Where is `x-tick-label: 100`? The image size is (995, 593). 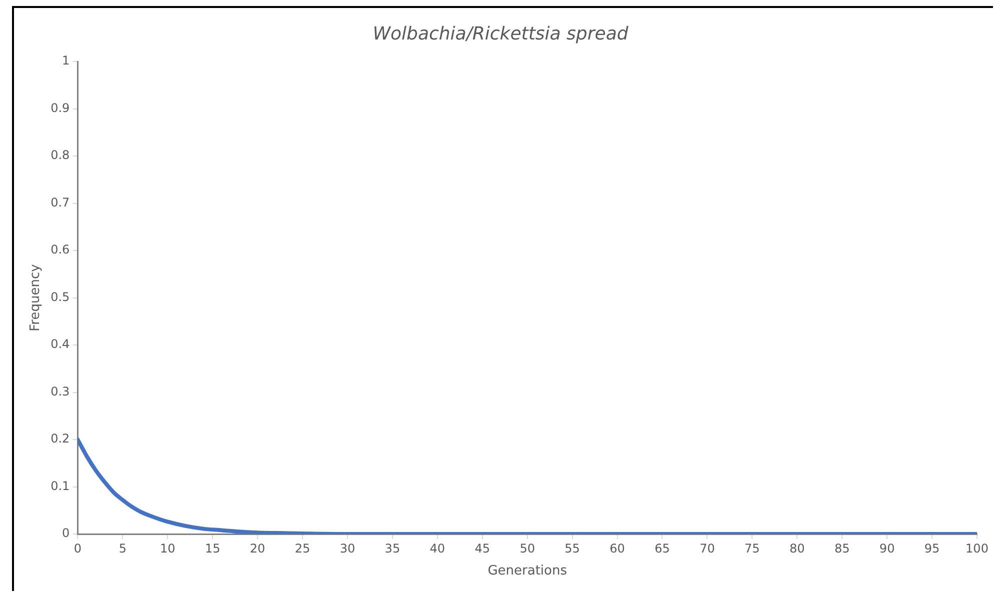 x-tick-label: 100 is located at coordinates (977, 548).